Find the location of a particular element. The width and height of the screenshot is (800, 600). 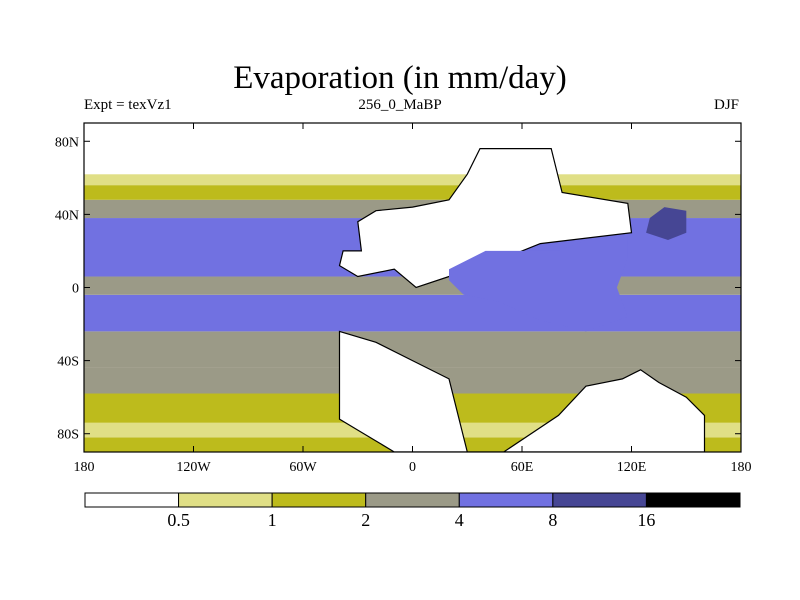

east-sea is located at coordinates (538, 284).